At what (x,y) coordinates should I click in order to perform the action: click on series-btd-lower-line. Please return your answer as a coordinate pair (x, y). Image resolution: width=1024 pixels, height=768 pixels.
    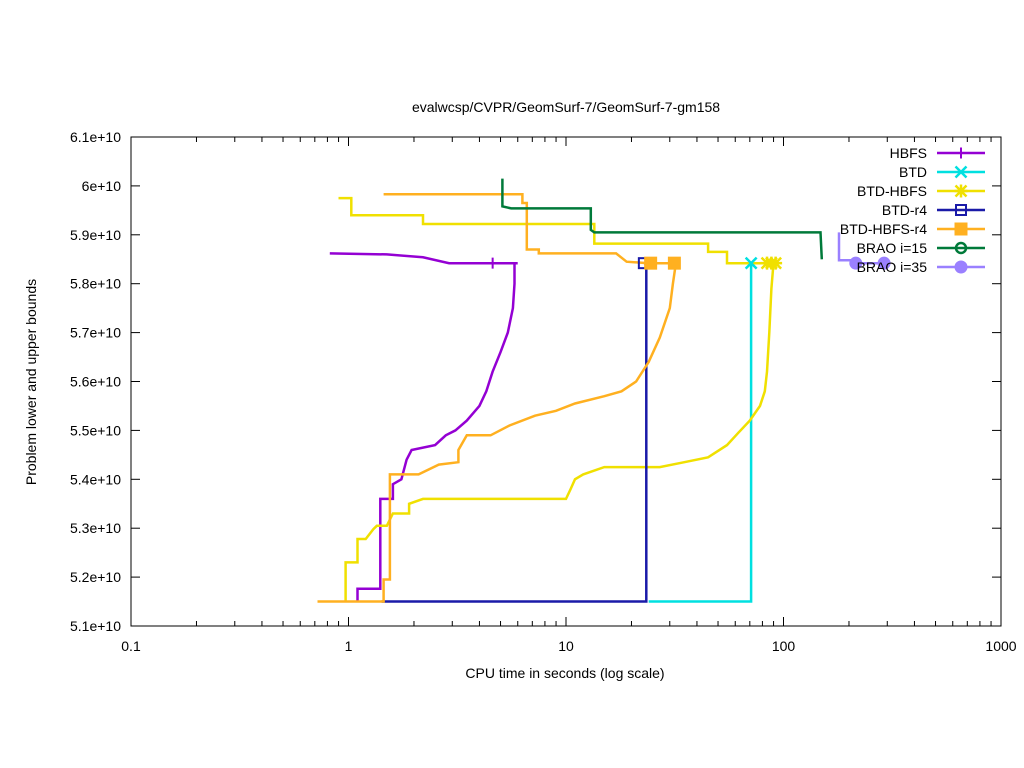
    Looking at the image, I should click on (700, 433).